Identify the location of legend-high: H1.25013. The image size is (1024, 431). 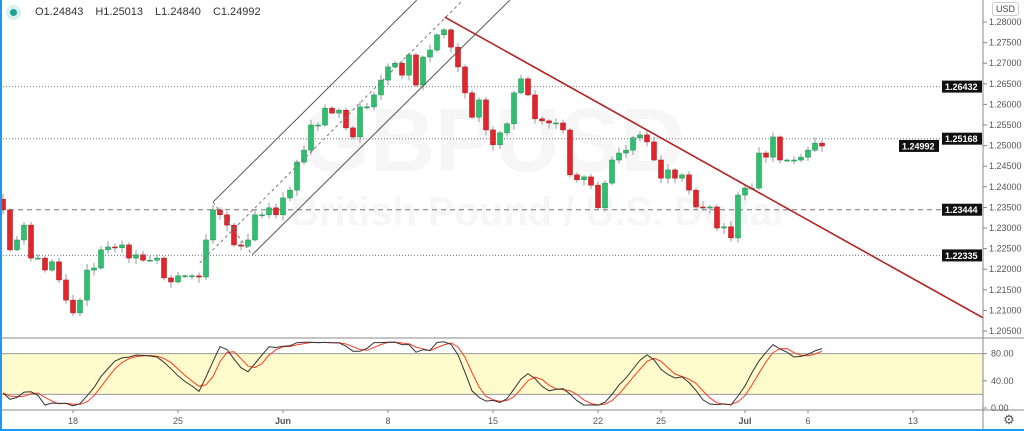
(119, 12).